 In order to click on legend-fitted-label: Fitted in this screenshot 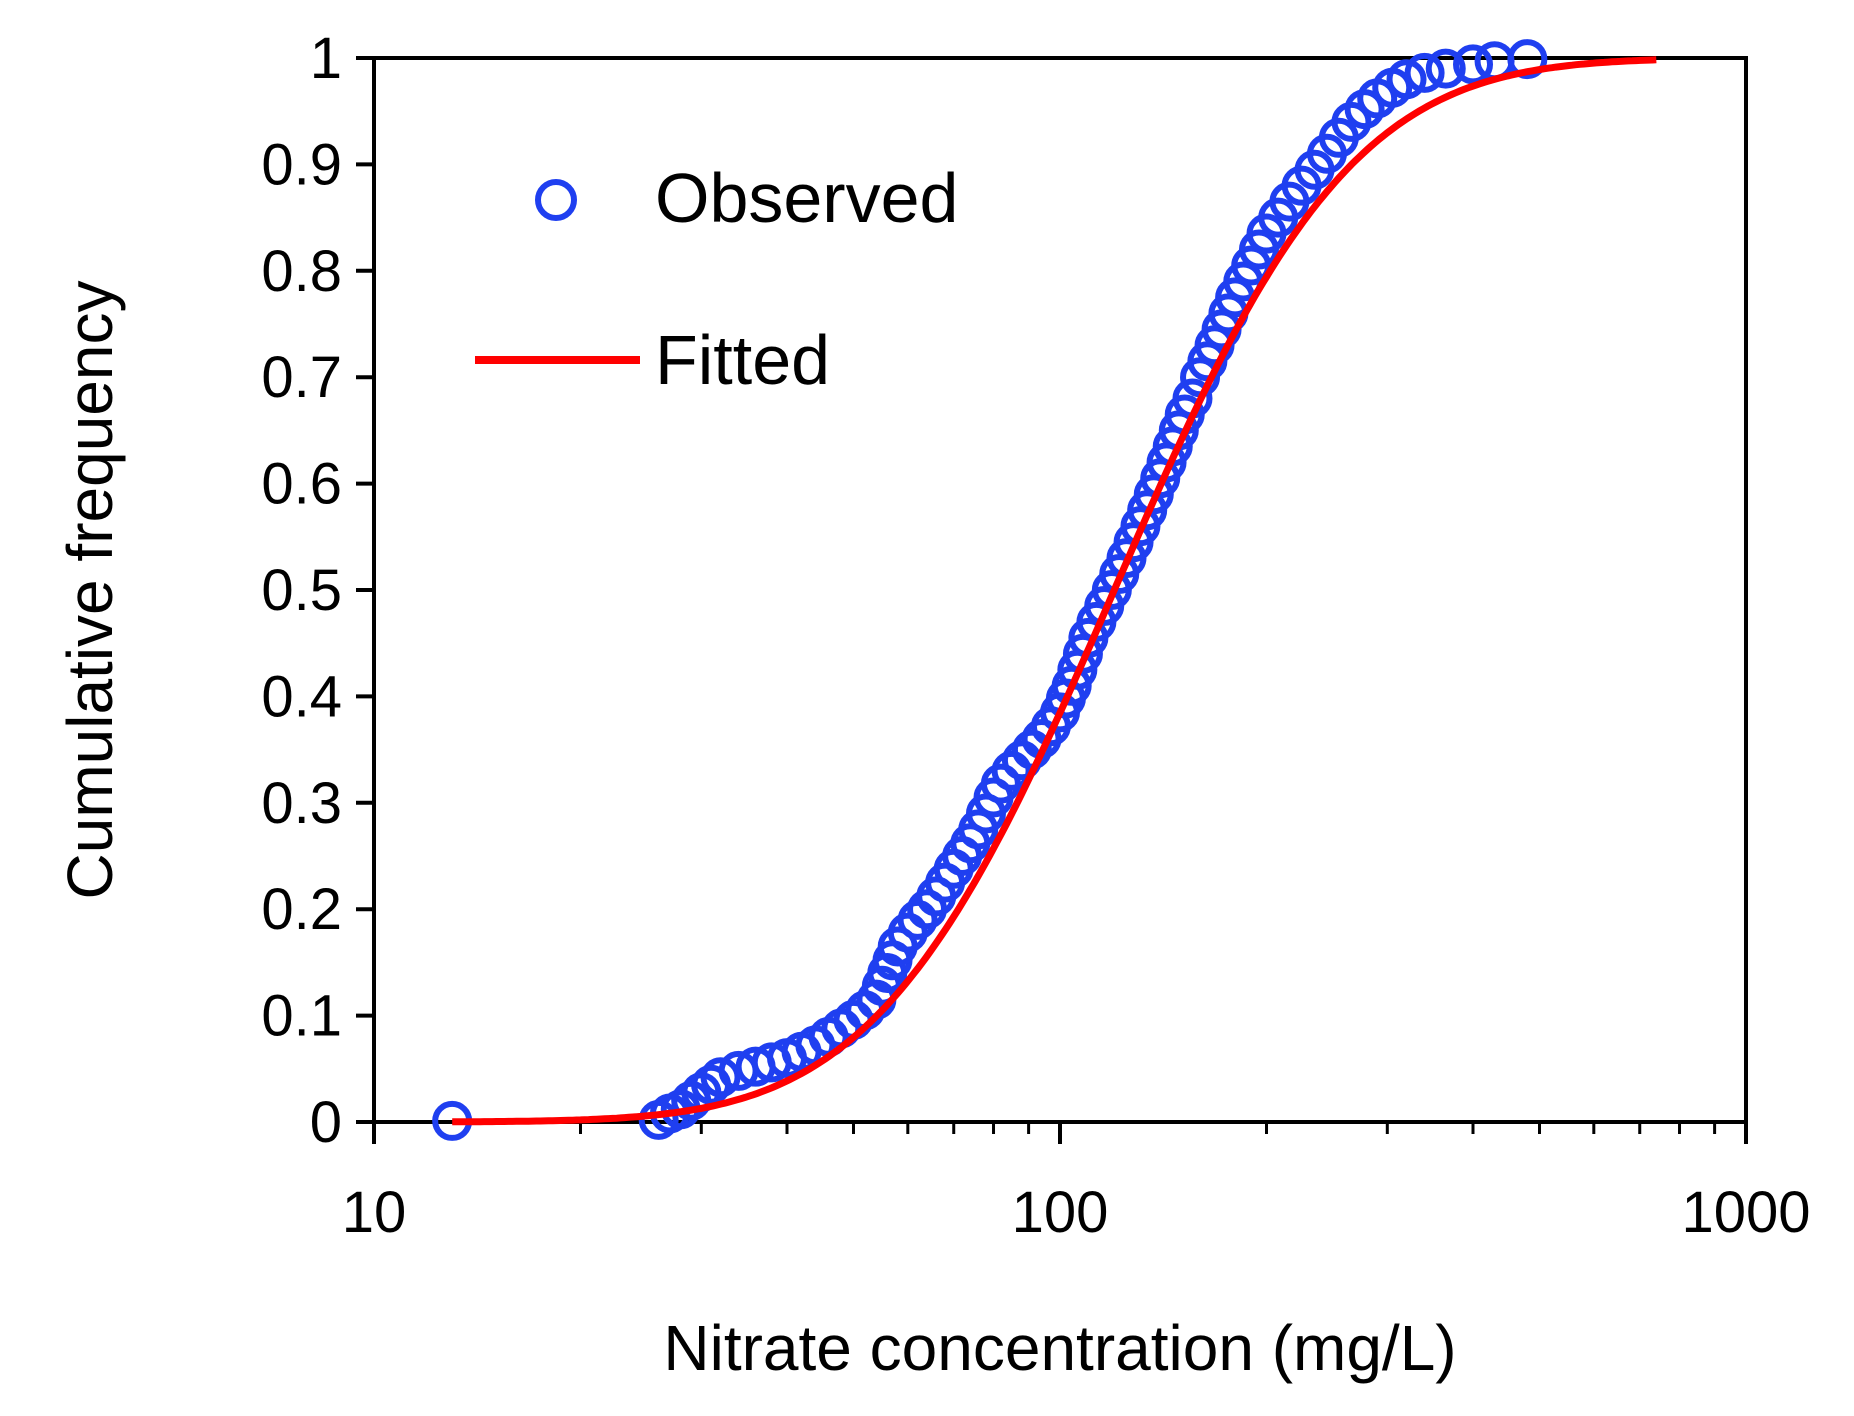, I will do `click(742, 360)`.